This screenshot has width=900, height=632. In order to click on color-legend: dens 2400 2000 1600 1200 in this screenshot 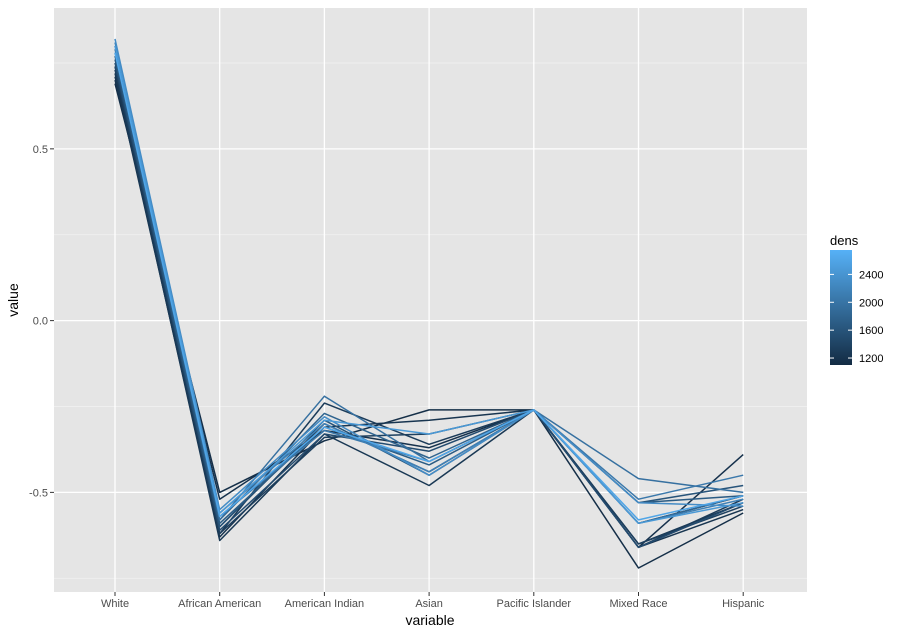, I will do `click(856, 299)`.